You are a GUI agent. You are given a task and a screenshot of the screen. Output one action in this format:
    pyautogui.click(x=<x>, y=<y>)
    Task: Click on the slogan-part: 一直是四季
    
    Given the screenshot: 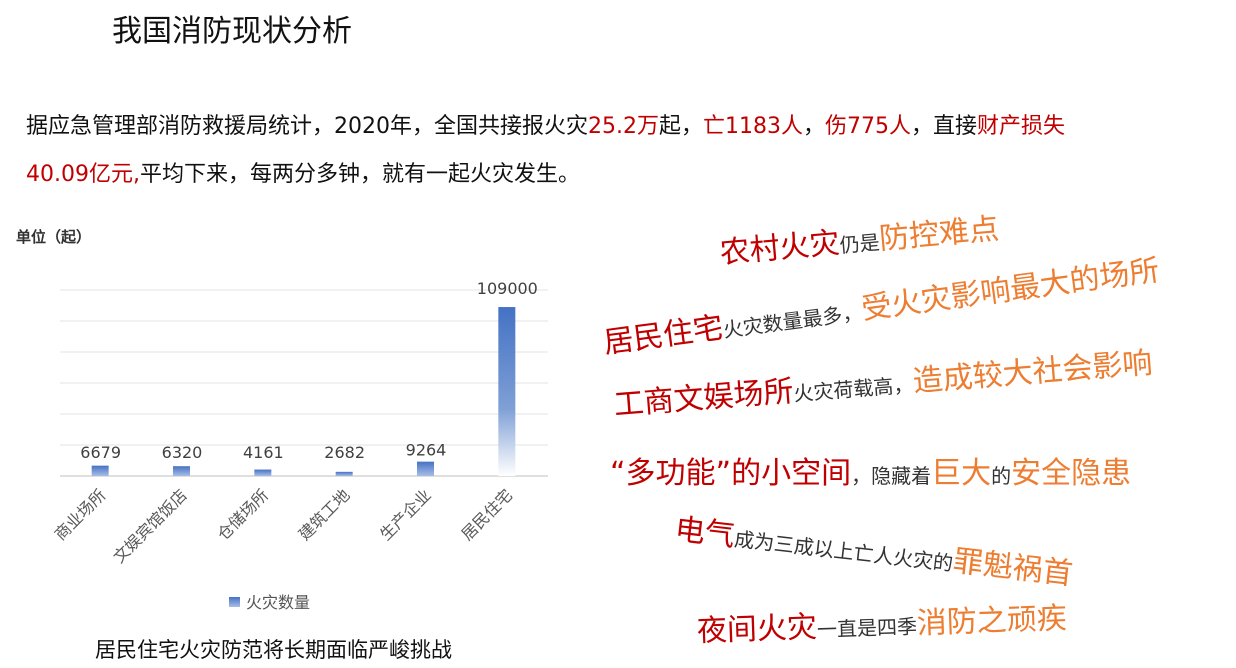 What is the action you would take?
    pyautogui.click(x=867, y=628)
    